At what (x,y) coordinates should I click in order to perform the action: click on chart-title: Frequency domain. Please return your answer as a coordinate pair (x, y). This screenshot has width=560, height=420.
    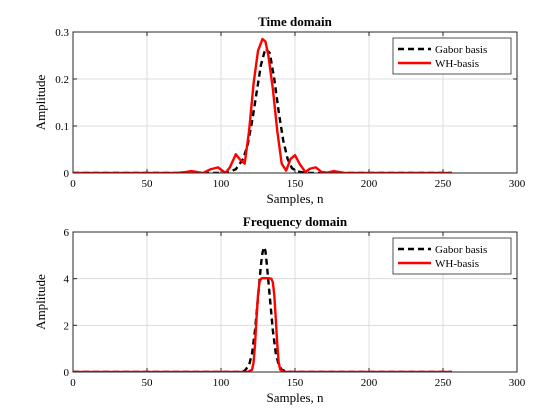
    Looking at the image, I should click on (295, 221).